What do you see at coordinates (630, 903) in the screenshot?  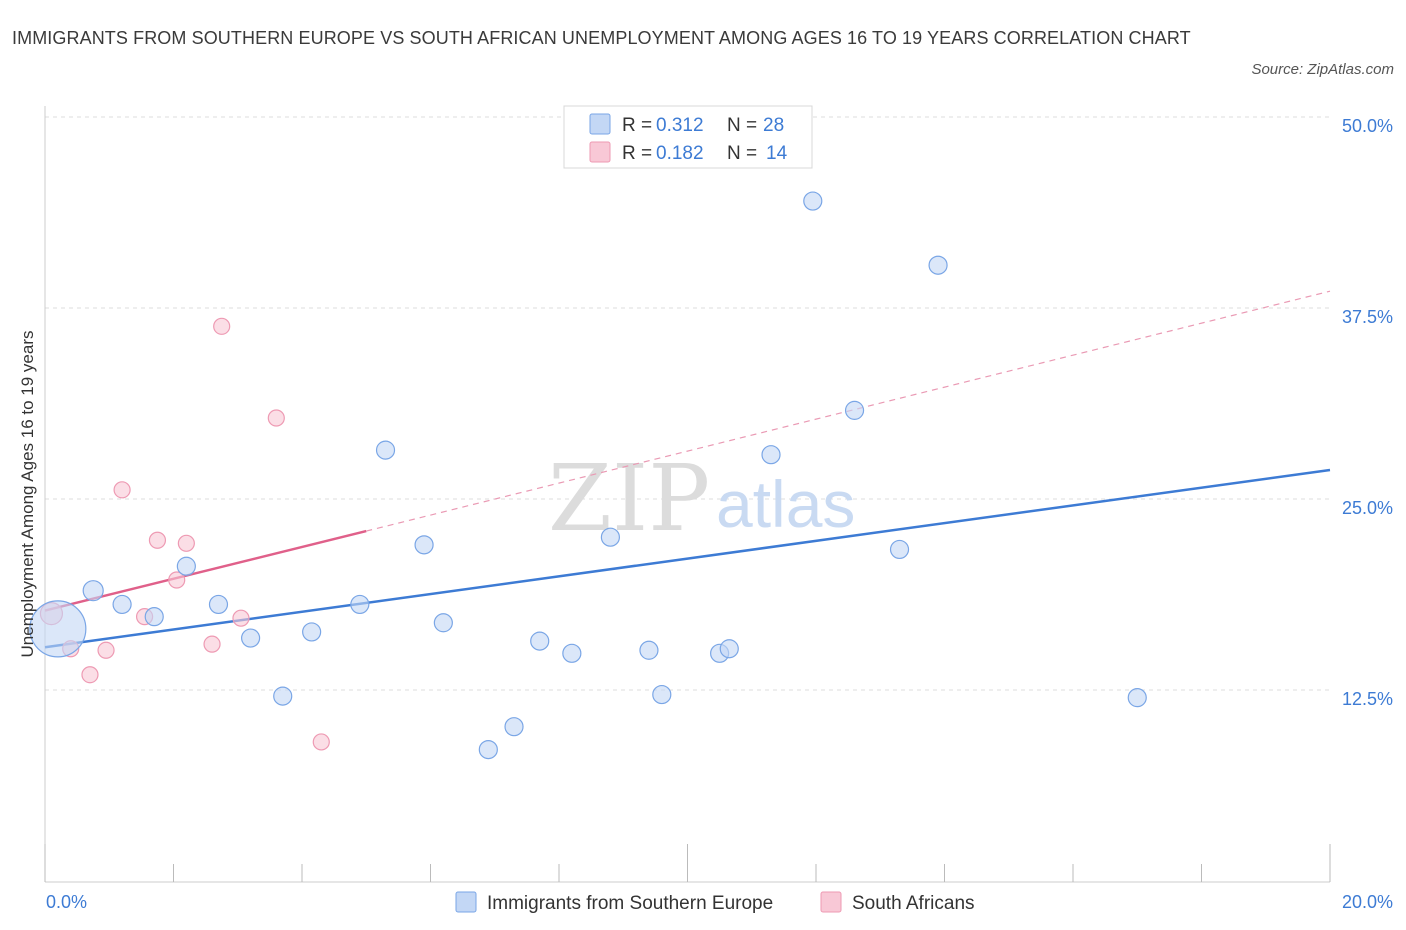 I see `series-legend-label-southern-europe: Immigrants from Southern Europe` at bounding box center [630, 903].